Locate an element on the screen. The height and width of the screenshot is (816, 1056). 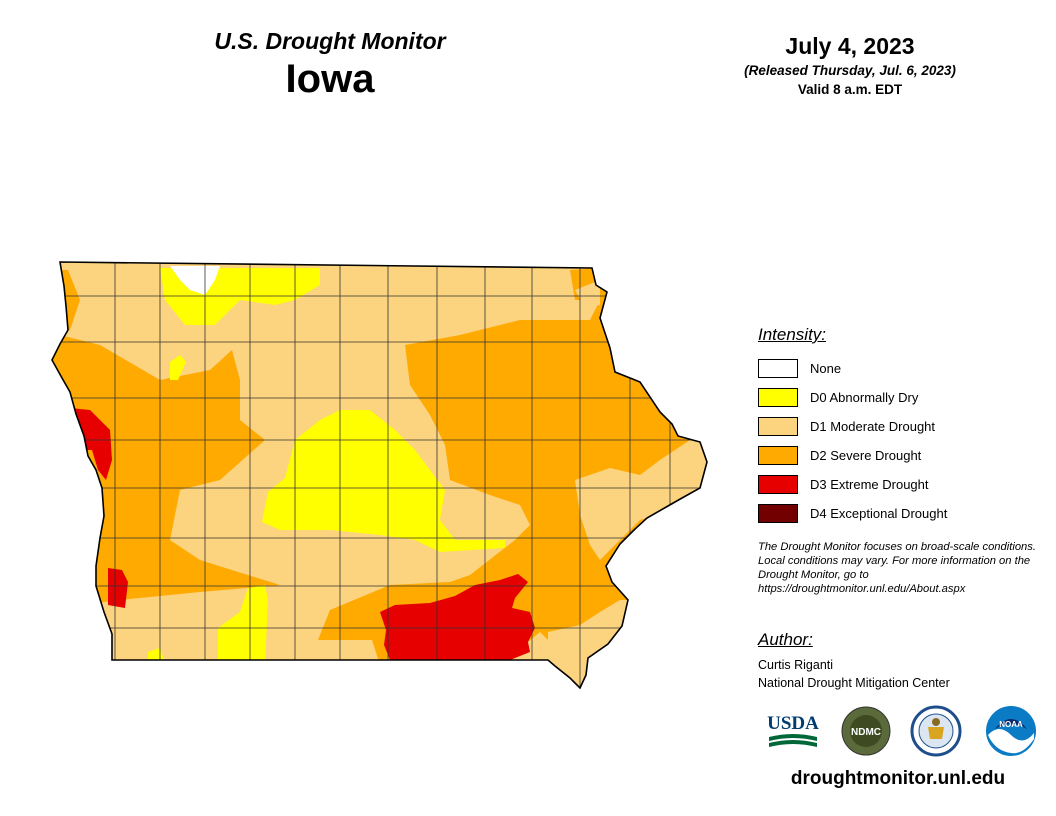
website-url: droughtmonitor.unl.edu is located at coordinates (898, 778).